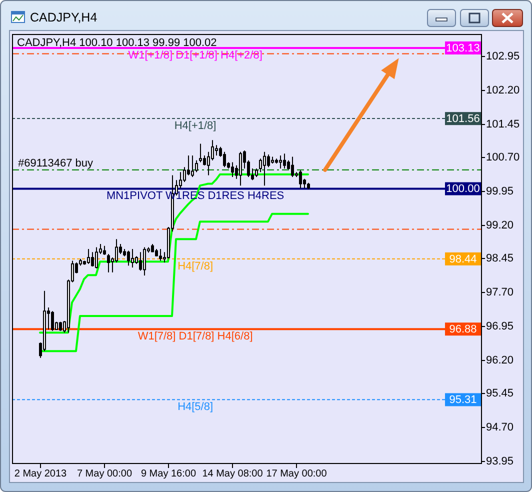 This screenshot has height=492, width=532. What do you see at coordinates (297, 474) in the screenshot?
I see `x-tick-label: 17 May 00:00` at bounding box center [297, 474].